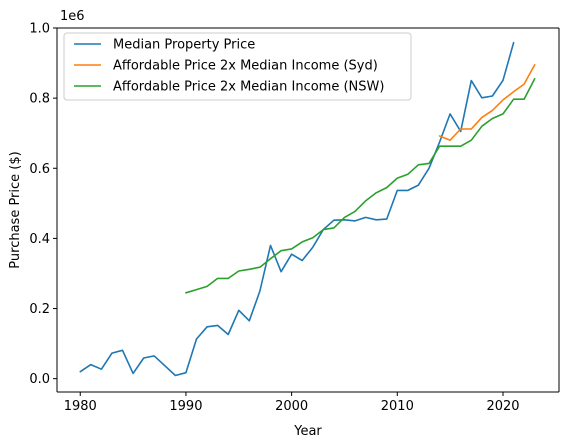 The height and width of the screenshot is (448, 567). Describe the element at coordinates (39, 379) in the screenshot. I see `y-tick-label: 0.0` at that location.